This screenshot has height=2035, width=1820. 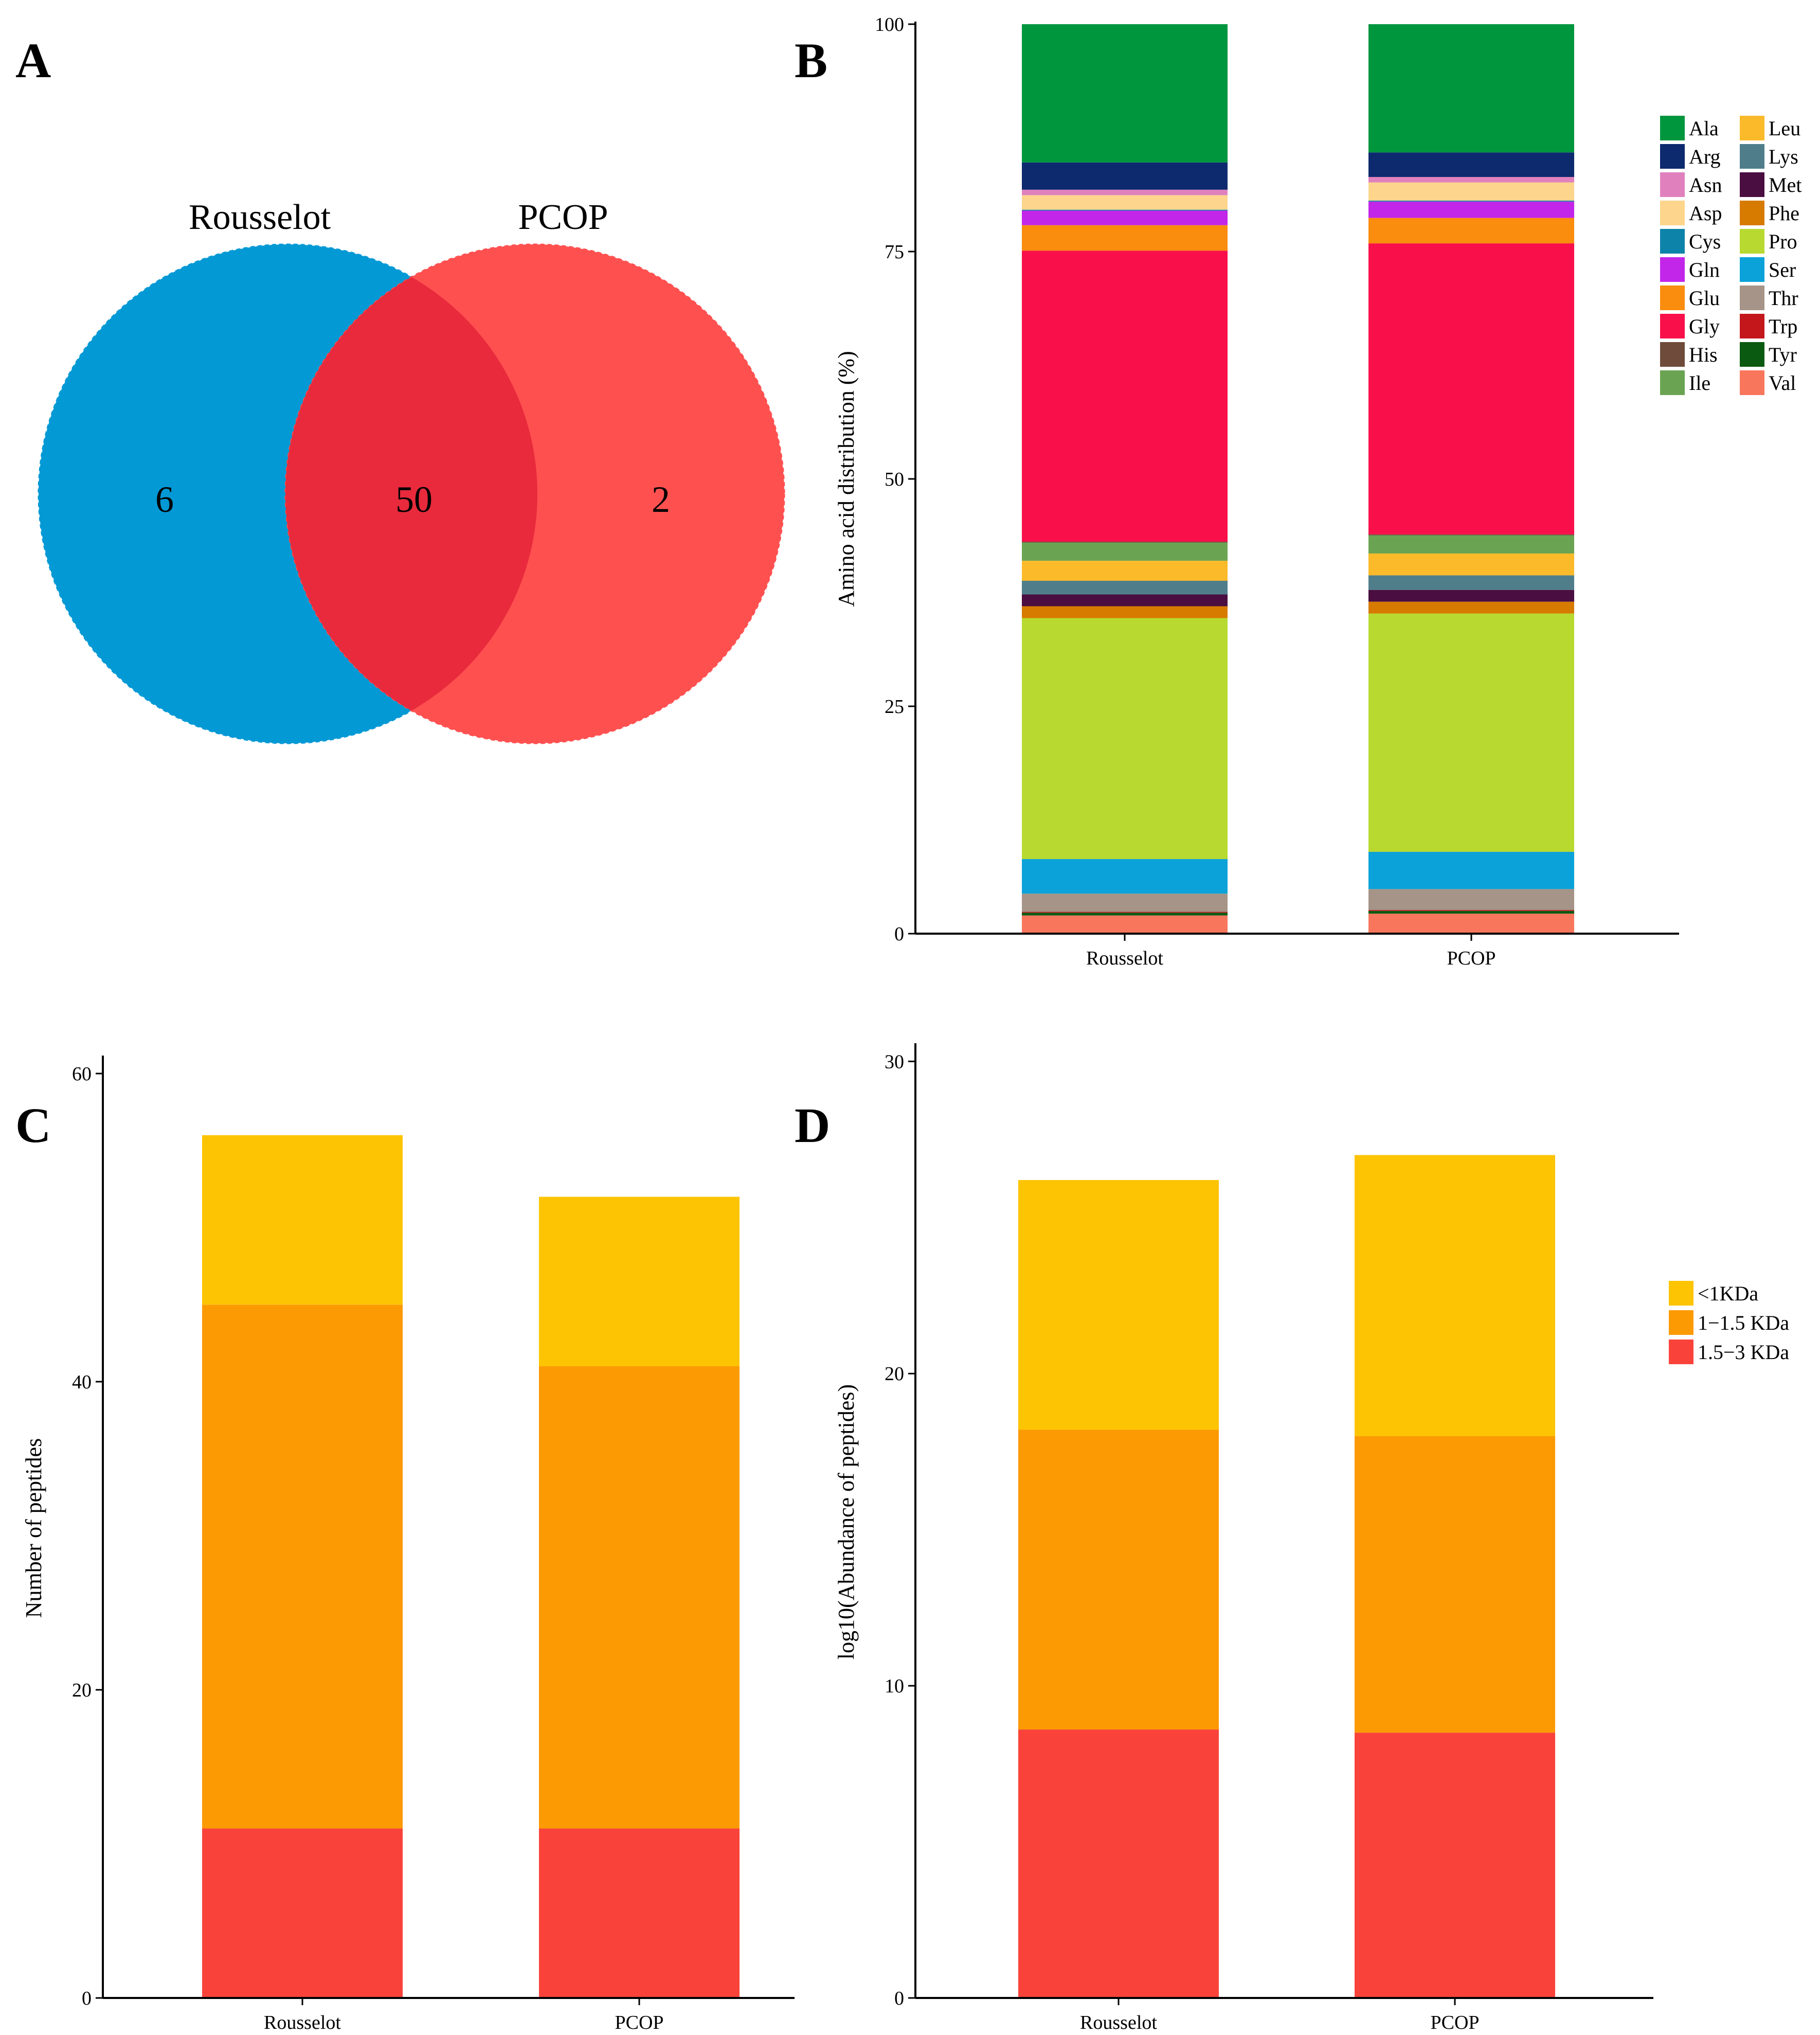 What do you see at coordinates (1783, 157) in the screenshot?
I see `legend-label-b-11: Lys` at bounding box center [1783, 157].